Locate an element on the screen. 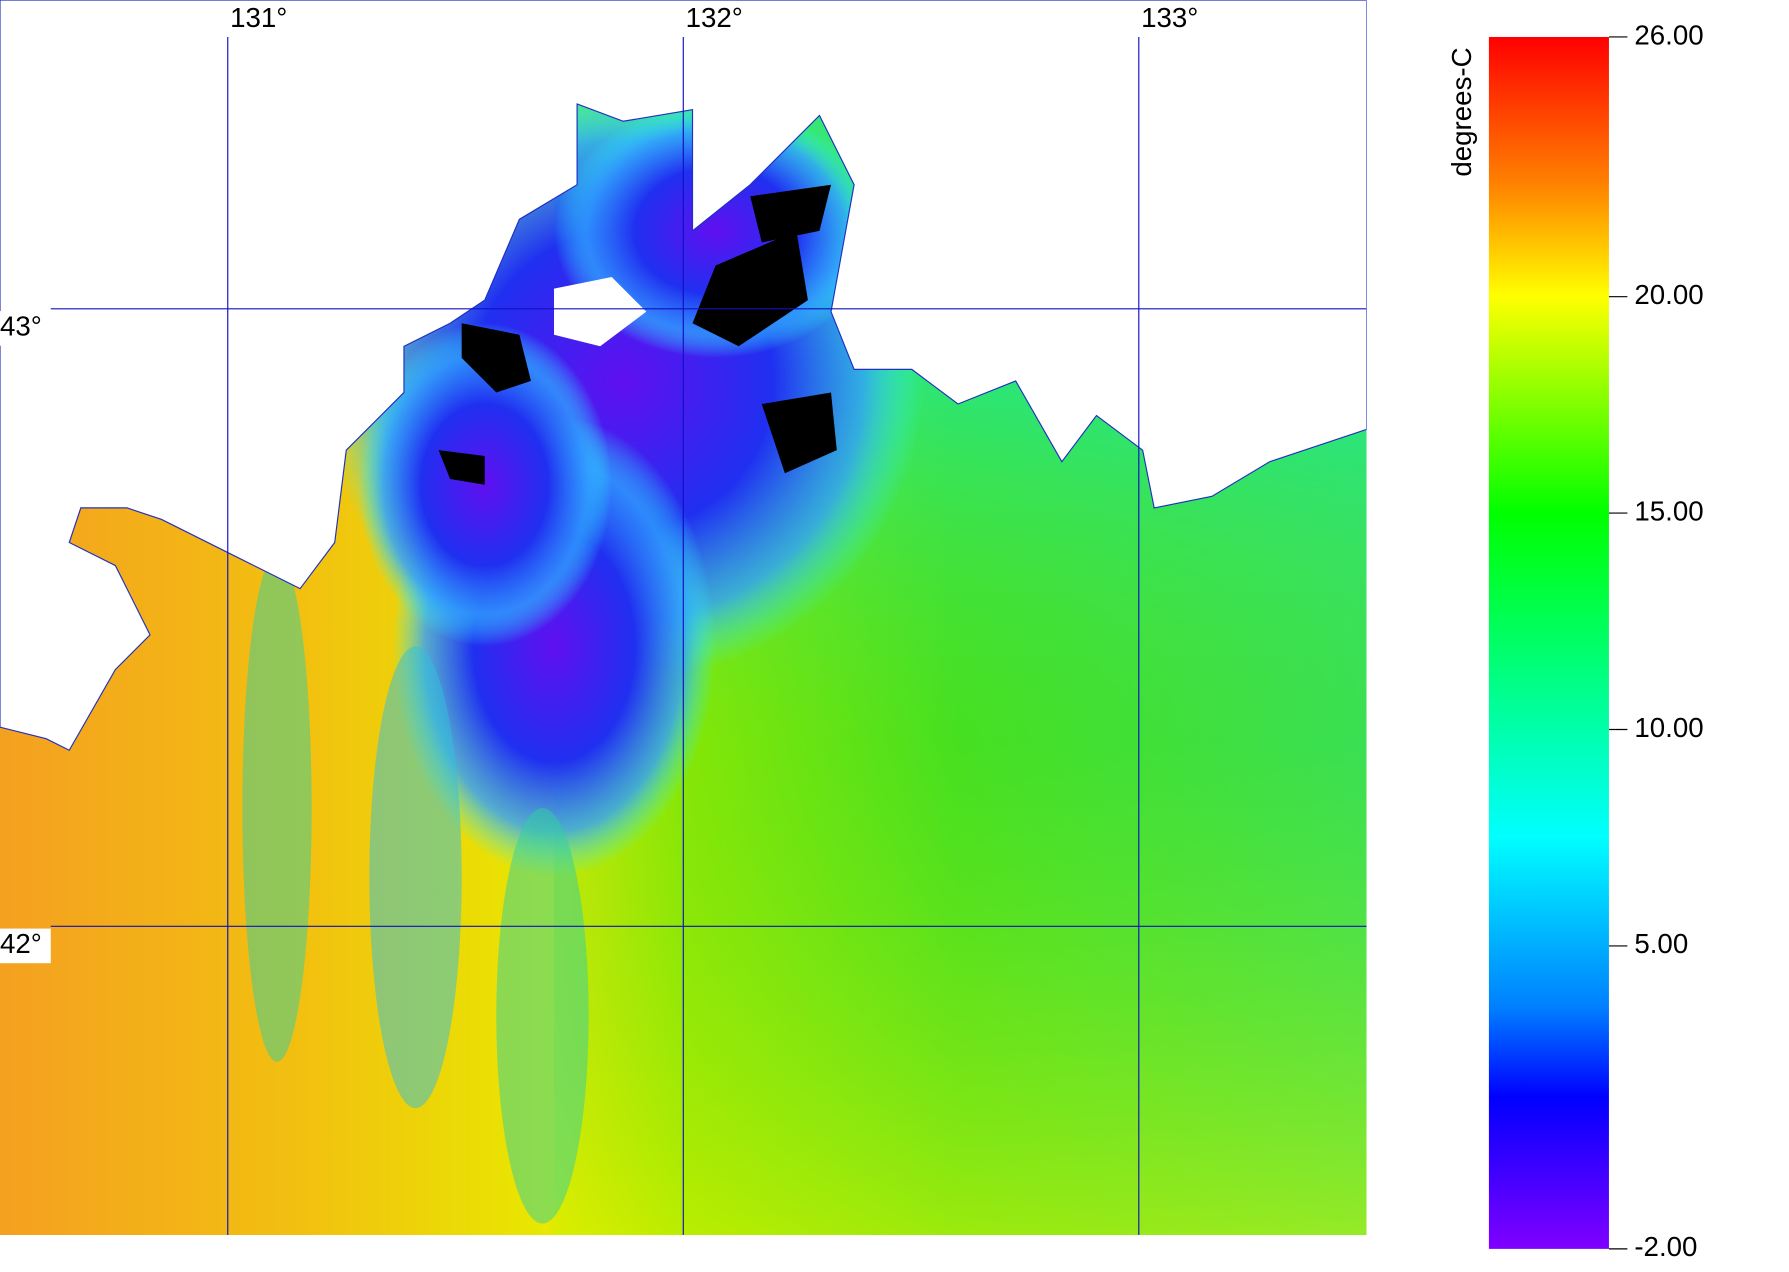 This screenshot has width=1789, height=1272. colorbar-tick-label: 5.00 is located at coordinates (1661, 943).